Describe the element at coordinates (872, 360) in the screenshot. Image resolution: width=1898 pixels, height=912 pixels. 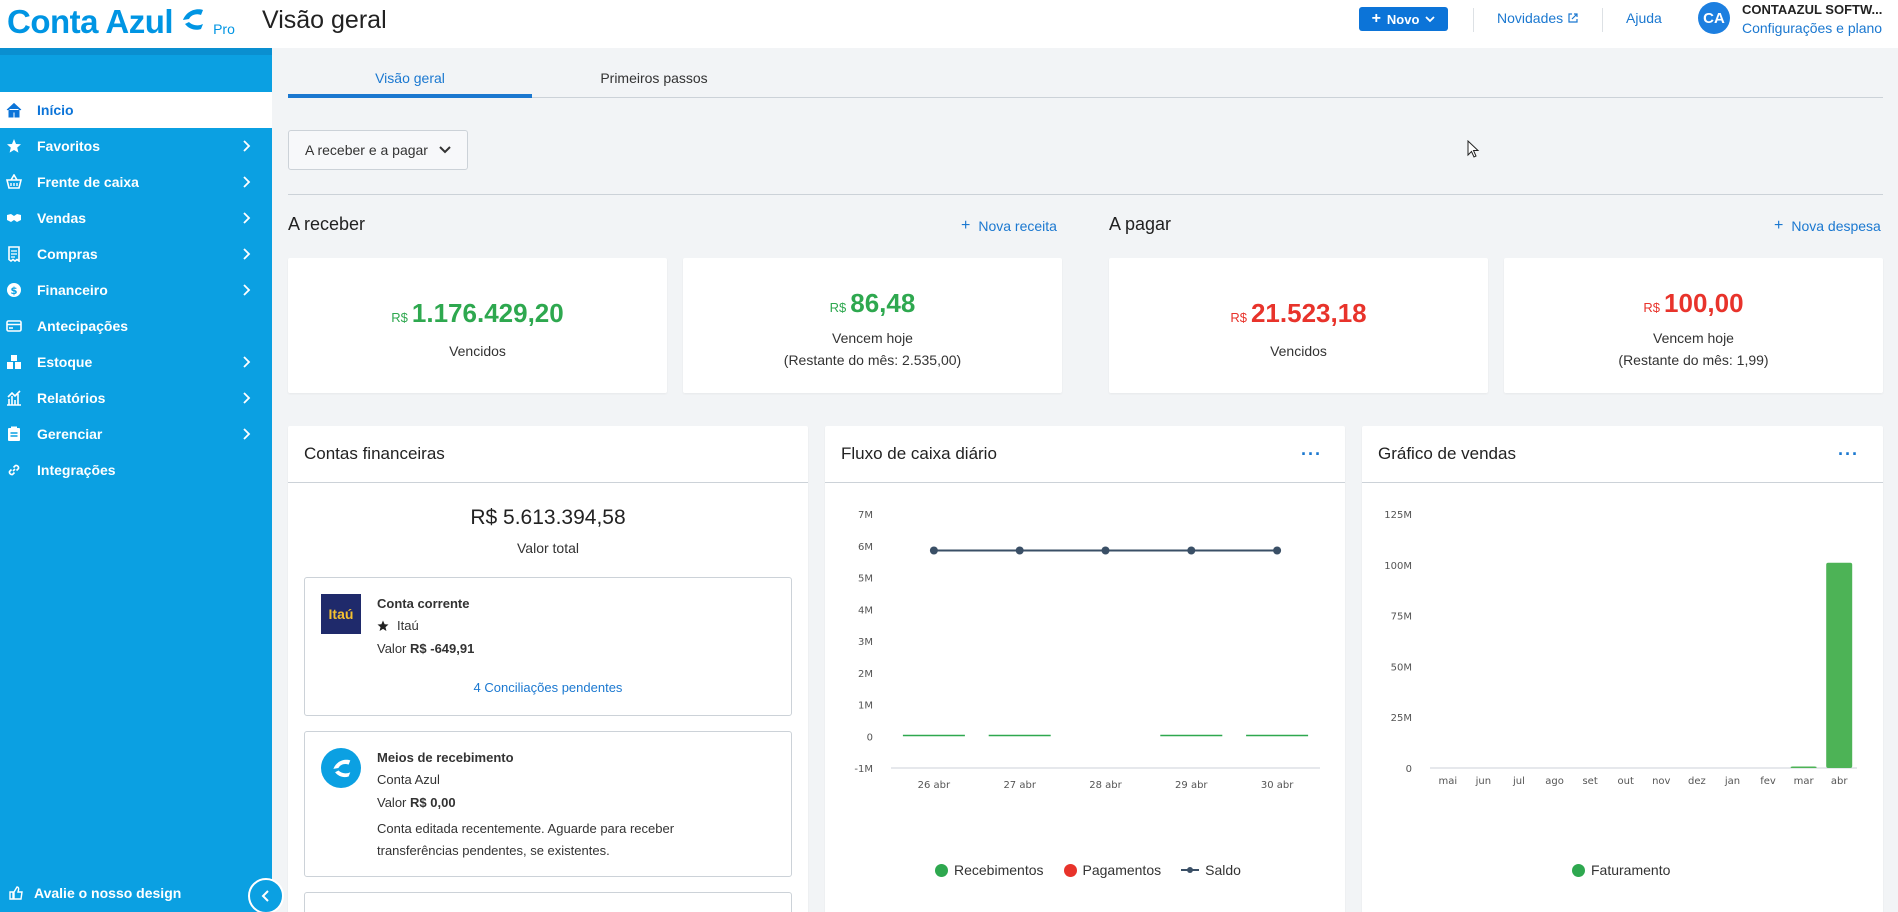
I see `receivable-month-remaining: (Restante do mês: 2.535,00)` at that location.